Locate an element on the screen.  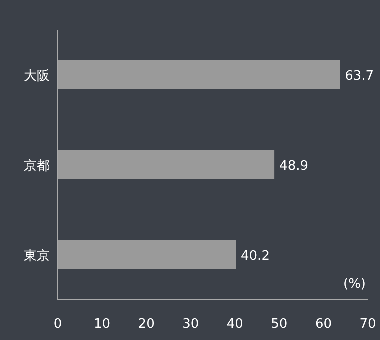
x-tick-label: 70 is located at coordinates (368, 324).